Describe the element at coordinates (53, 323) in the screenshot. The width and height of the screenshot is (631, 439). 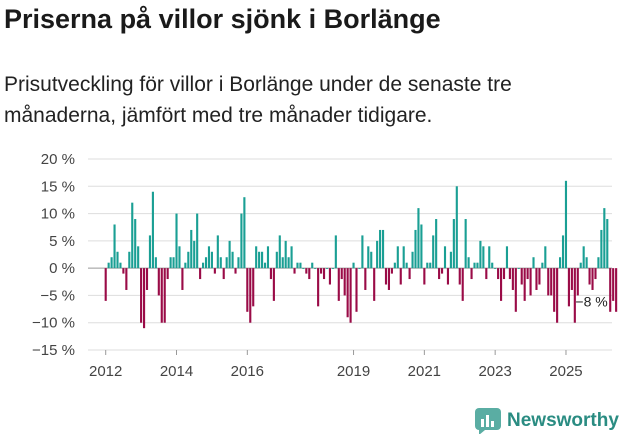
I see `y-tick-label: −10 %` at that location.